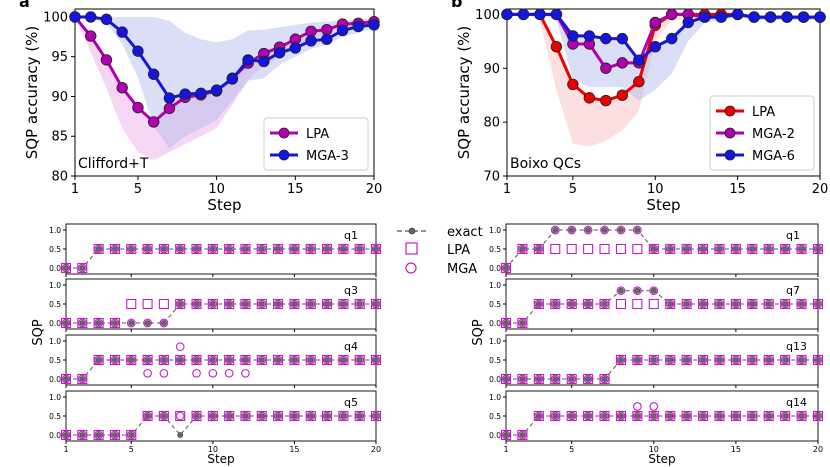 This screenshot has height=467, width=830. I want to click on x-axis-label: Step, so click(220, 459).